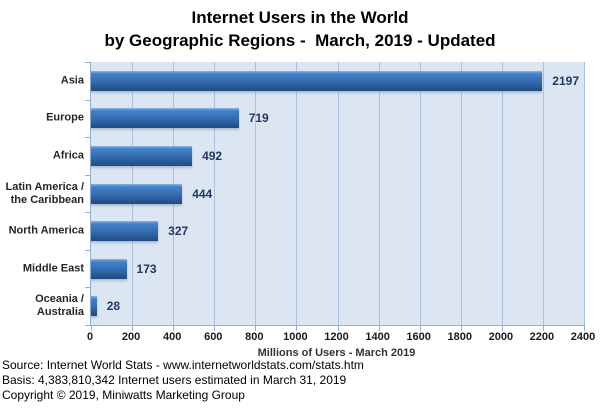 This screenshot has width=600, height=416. Describe the element at coordinates (542, 337) in the screenshot. I see `x-axis-tick-label: 2200` at that location.